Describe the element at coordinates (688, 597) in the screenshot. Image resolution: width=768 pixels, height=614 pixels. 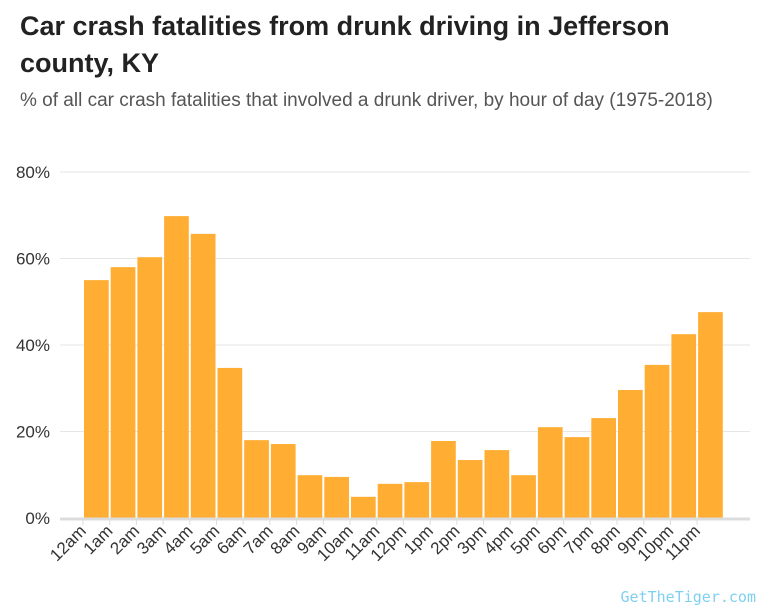
I see `watermark: GetTheTiger.com` at that location.